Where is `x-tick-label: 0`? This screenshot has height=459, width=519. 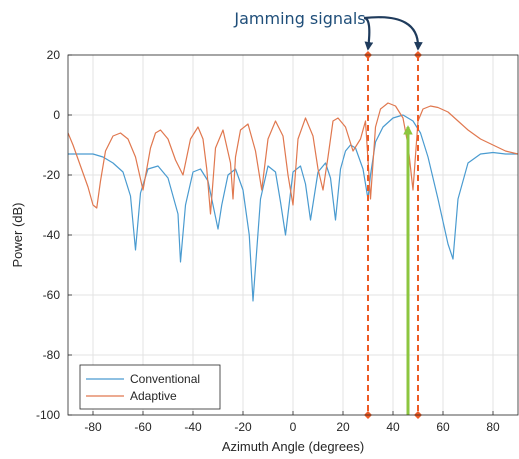
x-tick-label: 0 is located at coordinates (293, 427).